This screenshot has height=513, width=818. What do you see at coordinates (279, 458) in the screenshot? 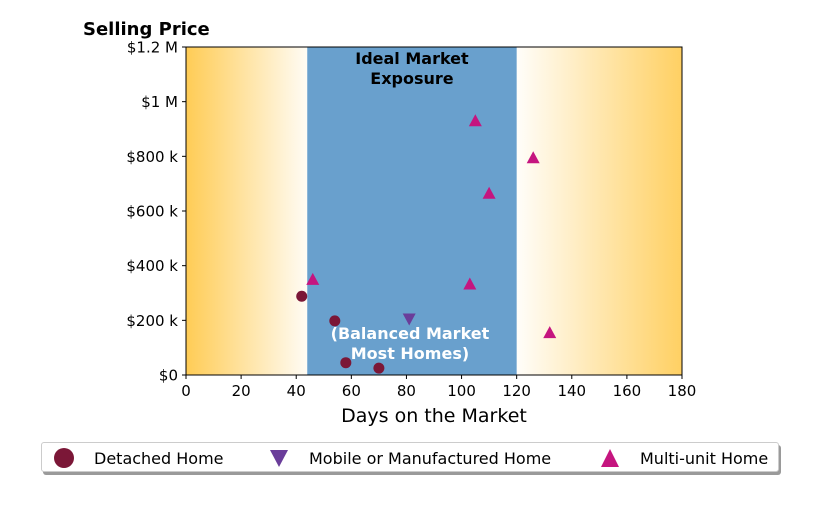
I see `triangle-down-marker-icon` at bounding box center [279, 458].